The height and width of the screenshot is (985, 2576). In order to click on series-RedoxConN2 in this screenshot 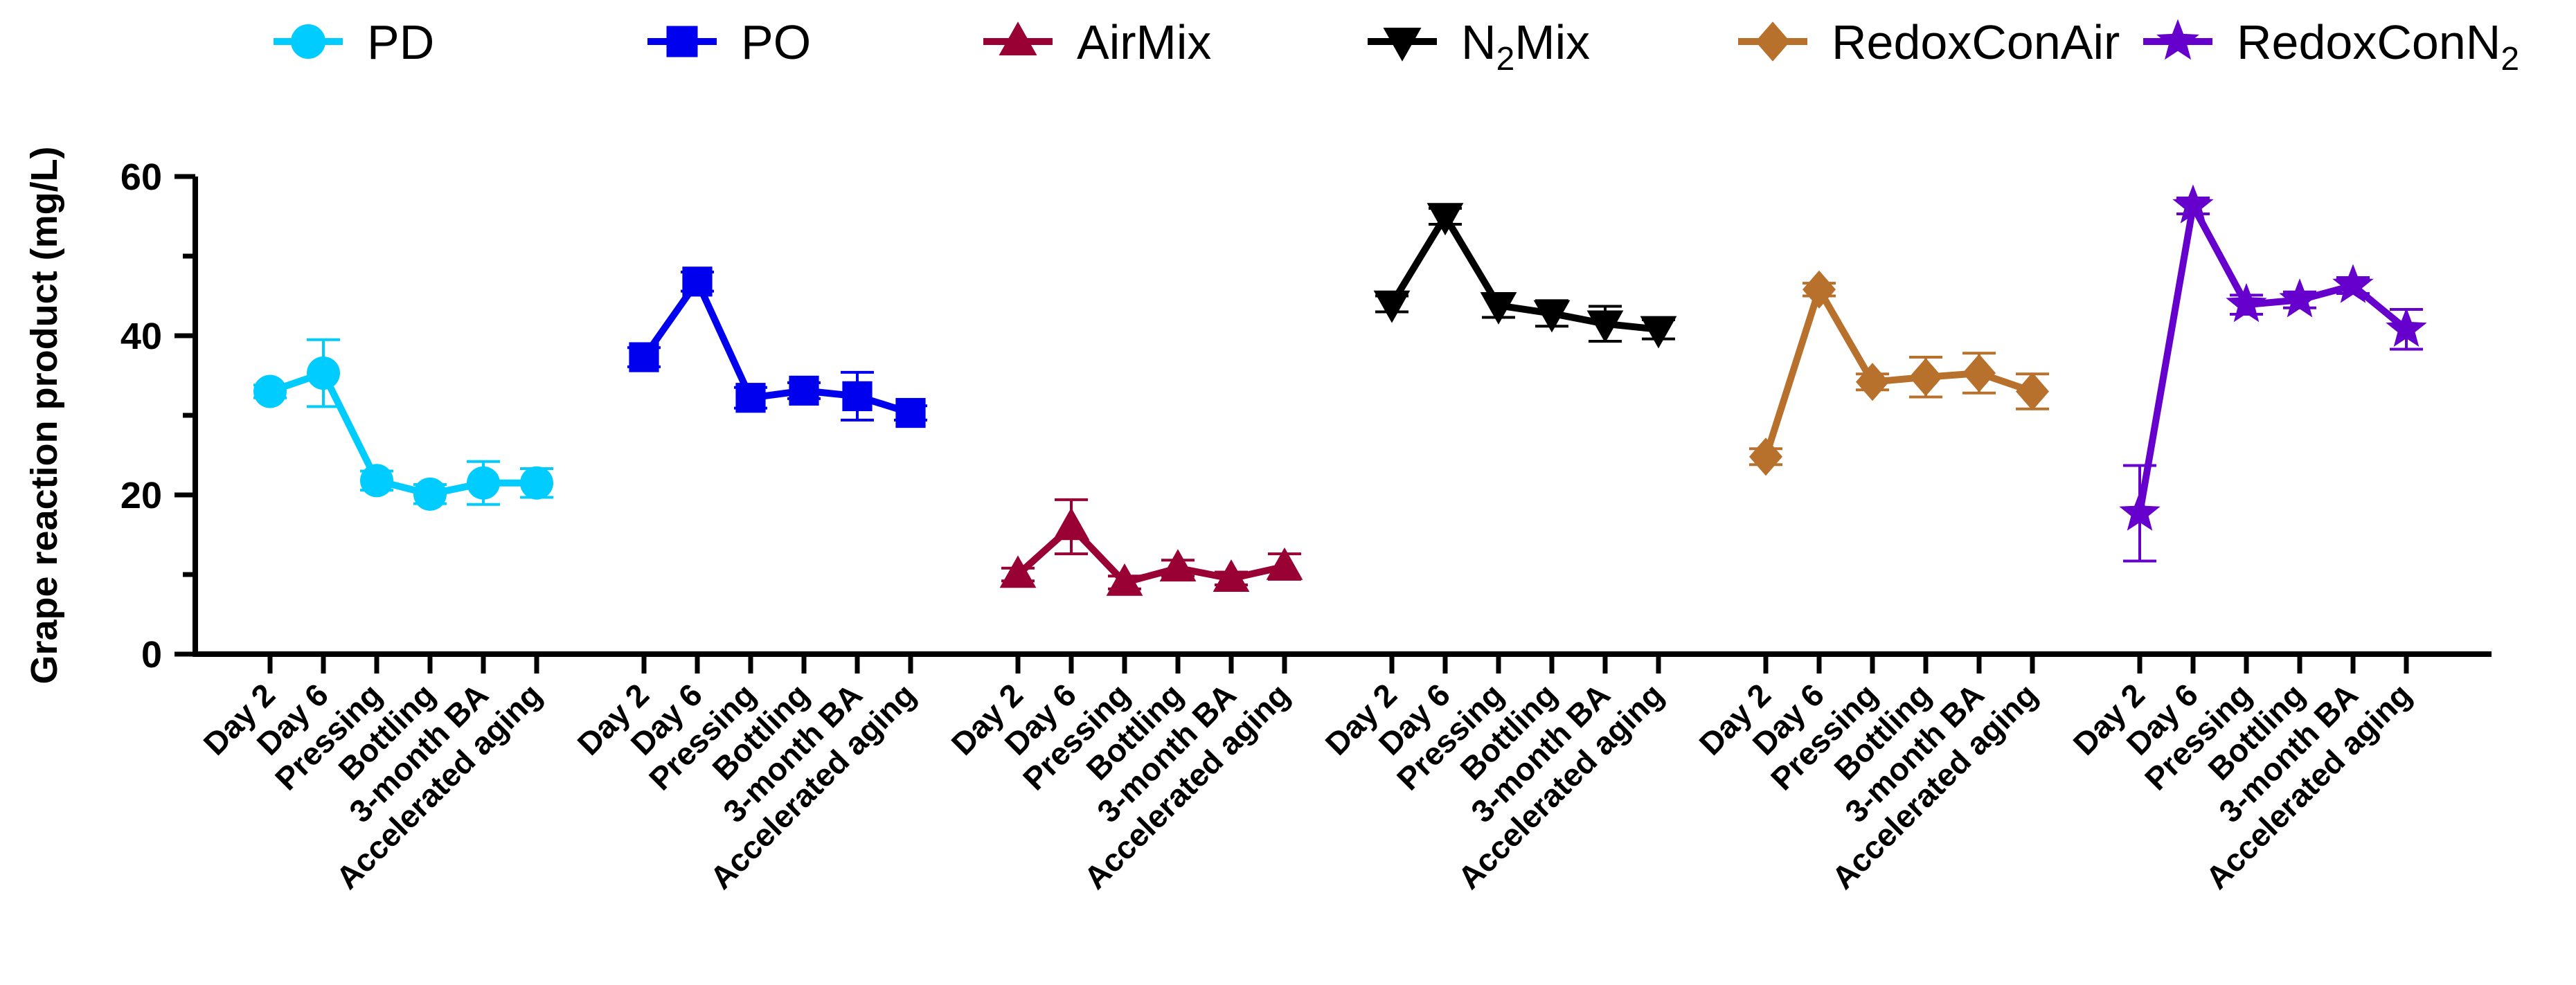, I will do `click(2273, 373)`.